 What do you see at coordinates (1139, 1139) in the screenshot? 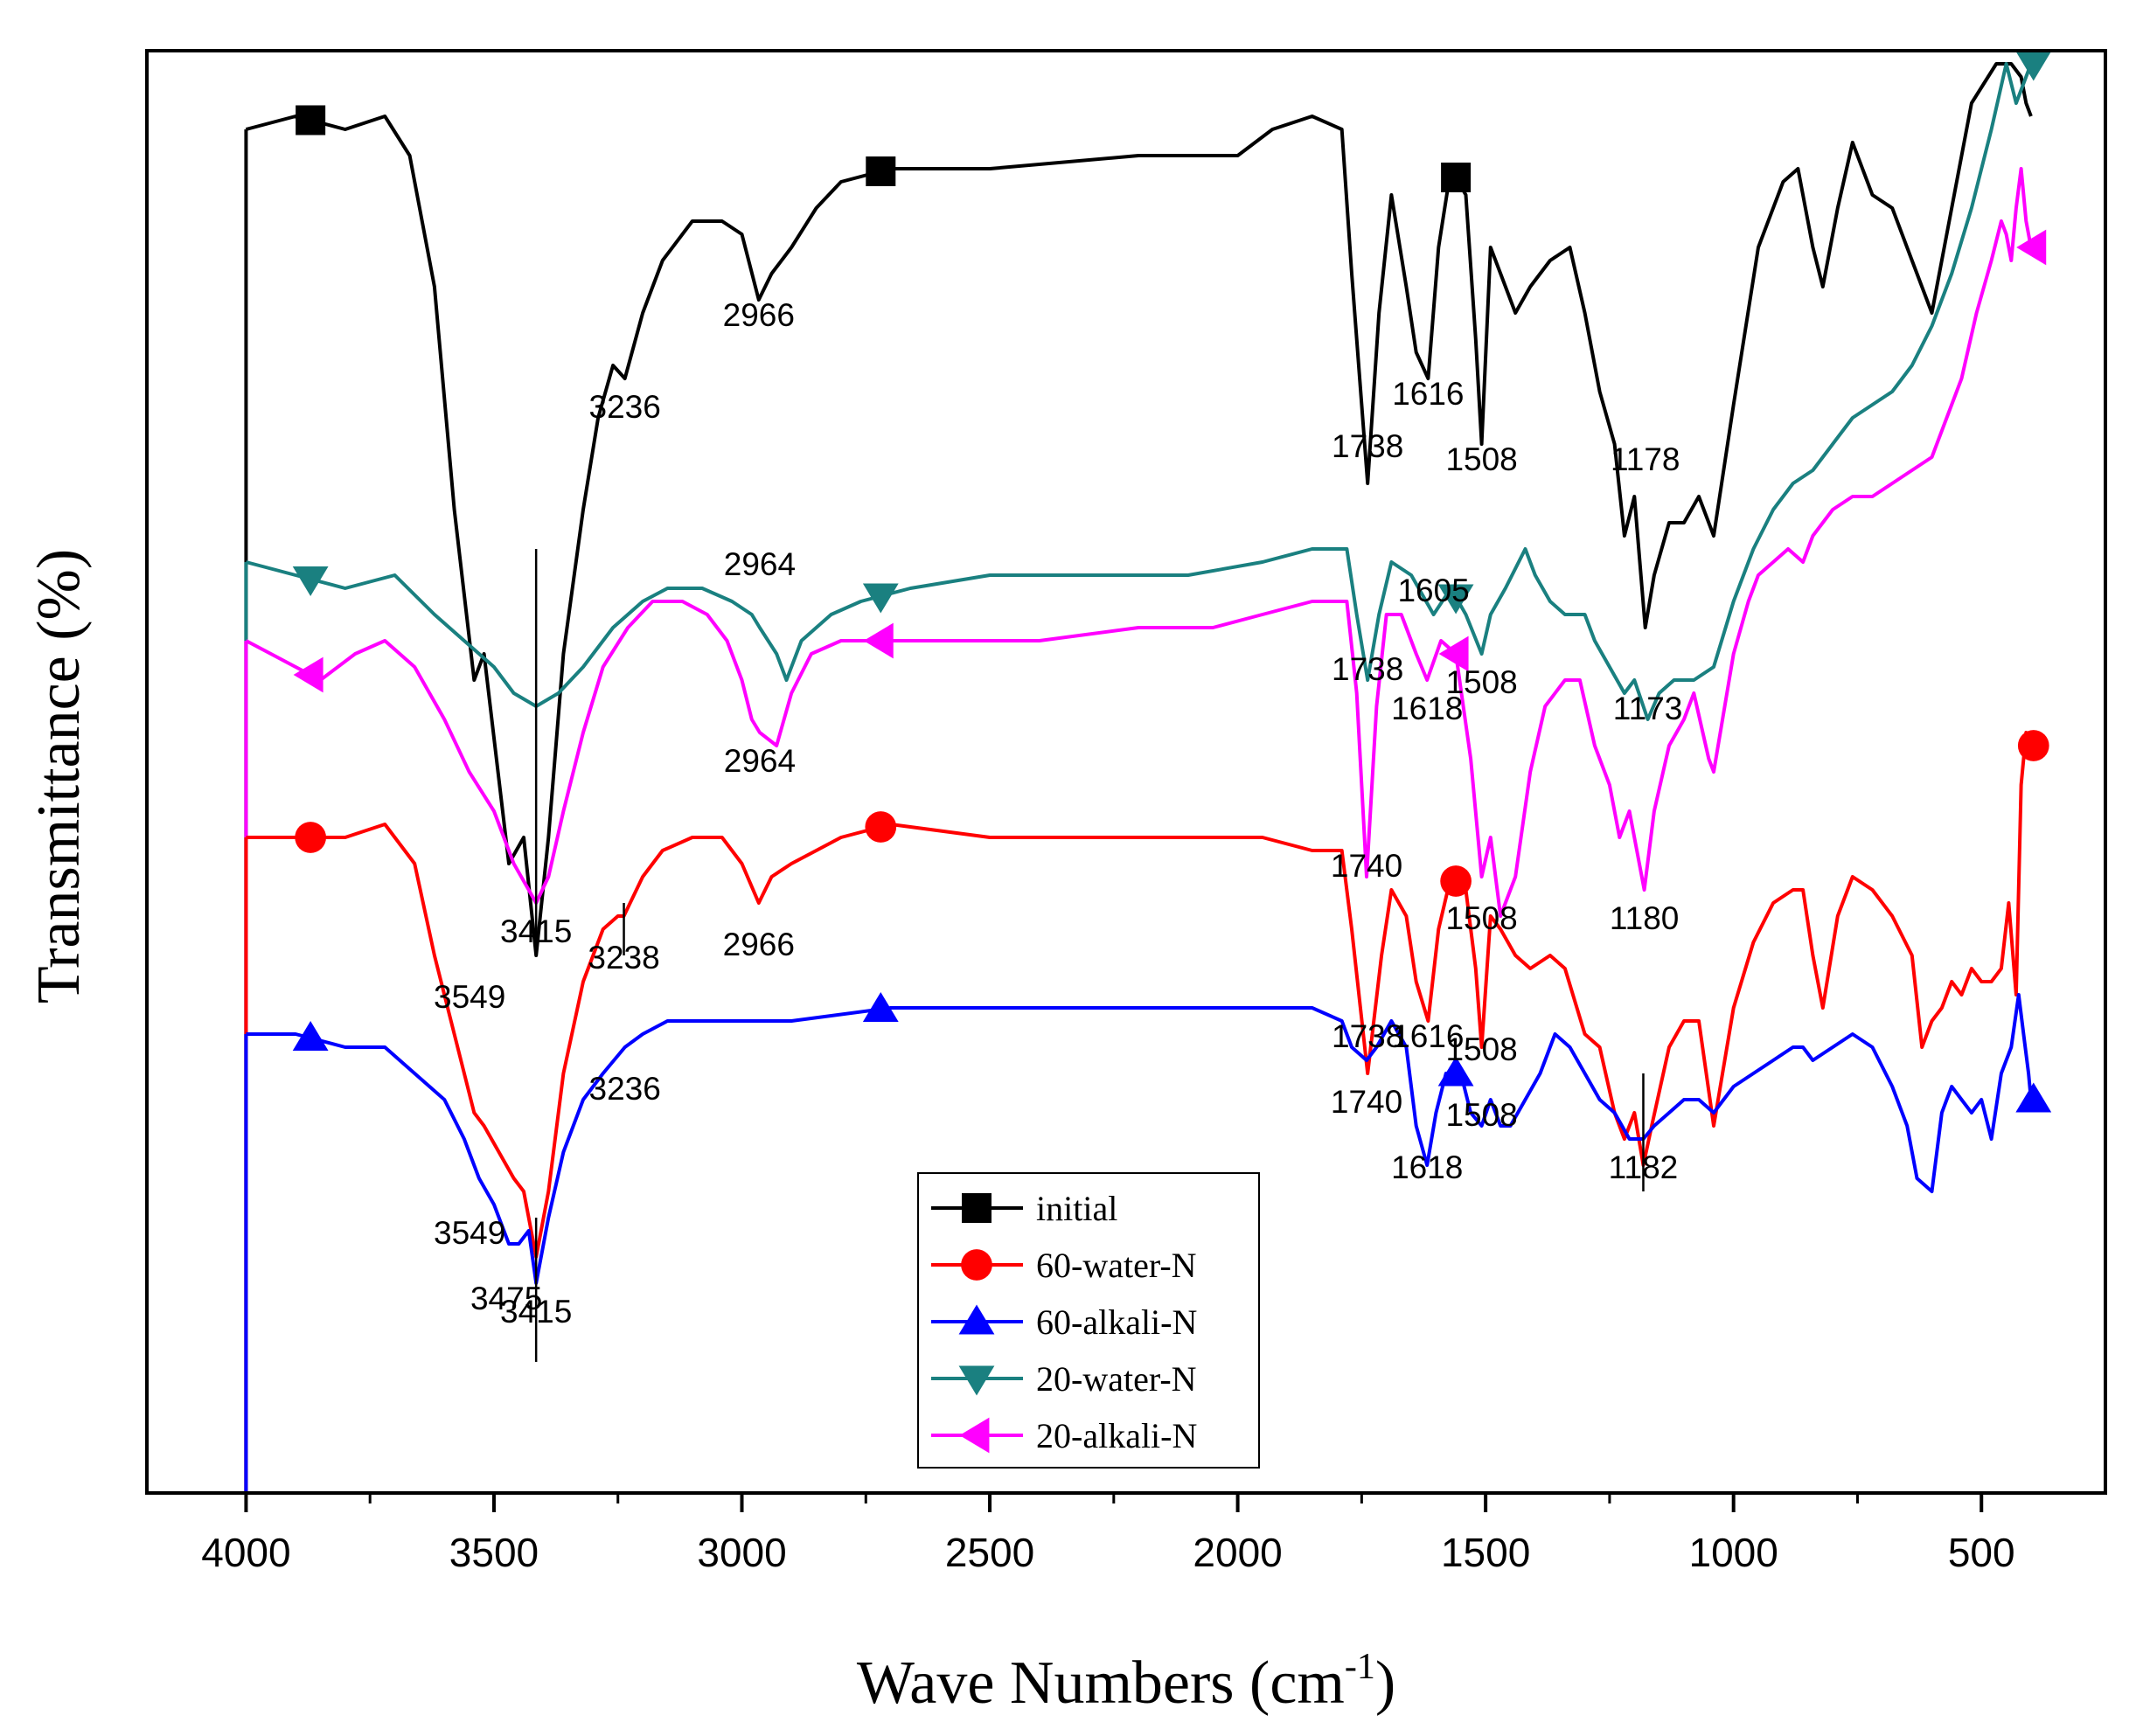
I see `series-line-60-alkali-n` at bounding box center [1139, 1139].